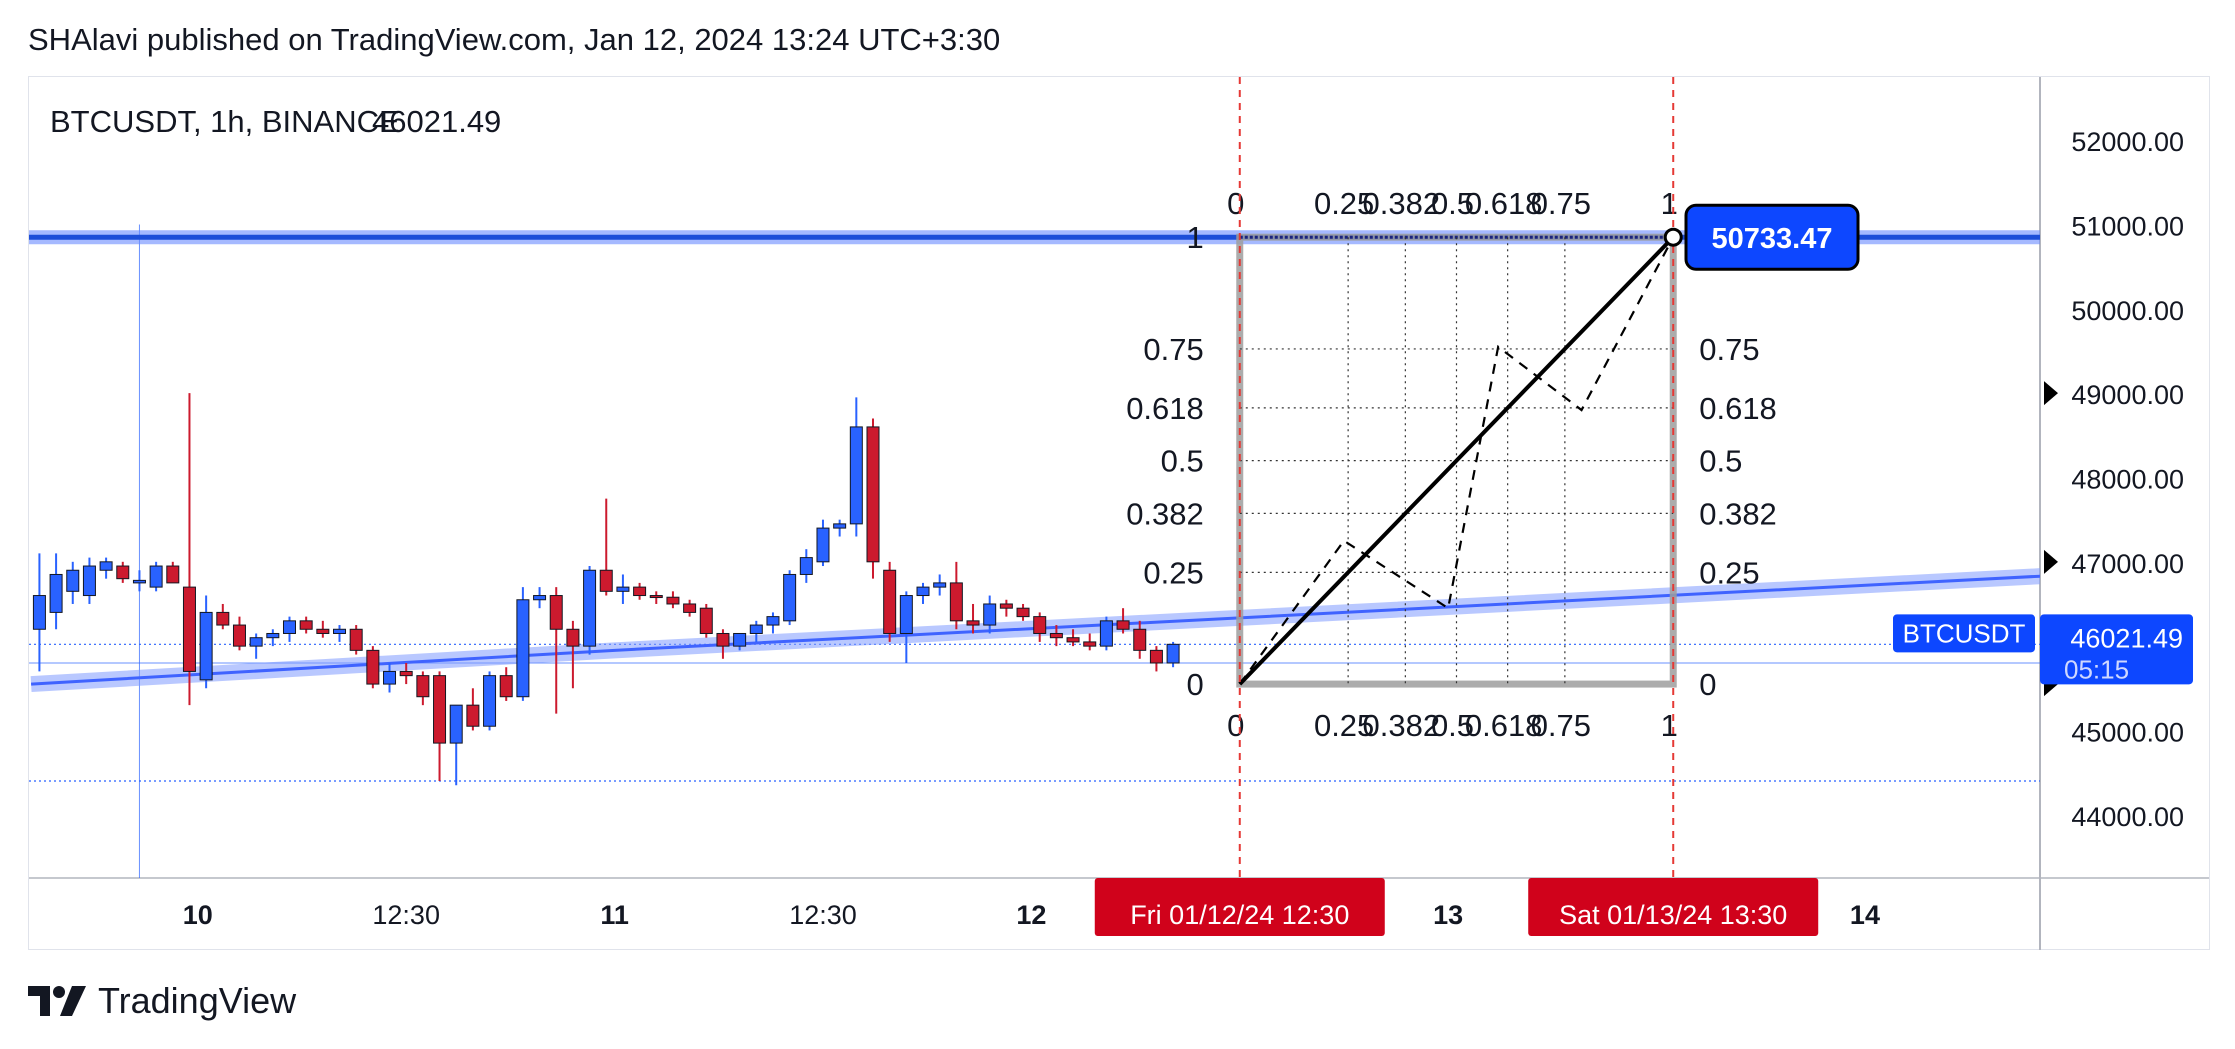  Describe the element at coordinates (198, 915) in the screenshot. I see `time-tick-label: 10` at that location.